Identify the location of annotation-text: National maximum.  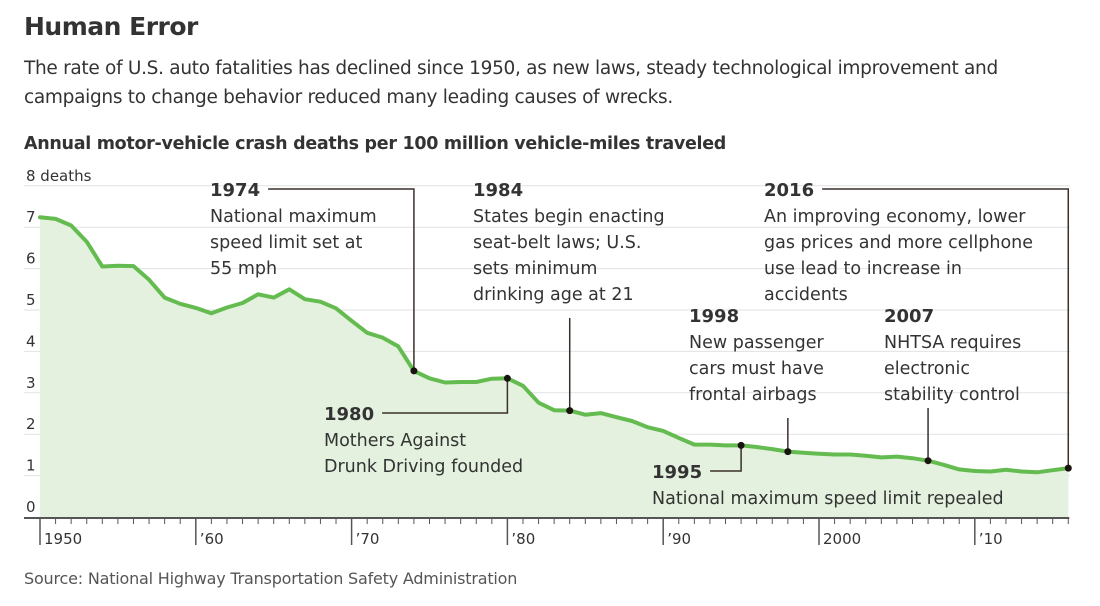
(293, 217).